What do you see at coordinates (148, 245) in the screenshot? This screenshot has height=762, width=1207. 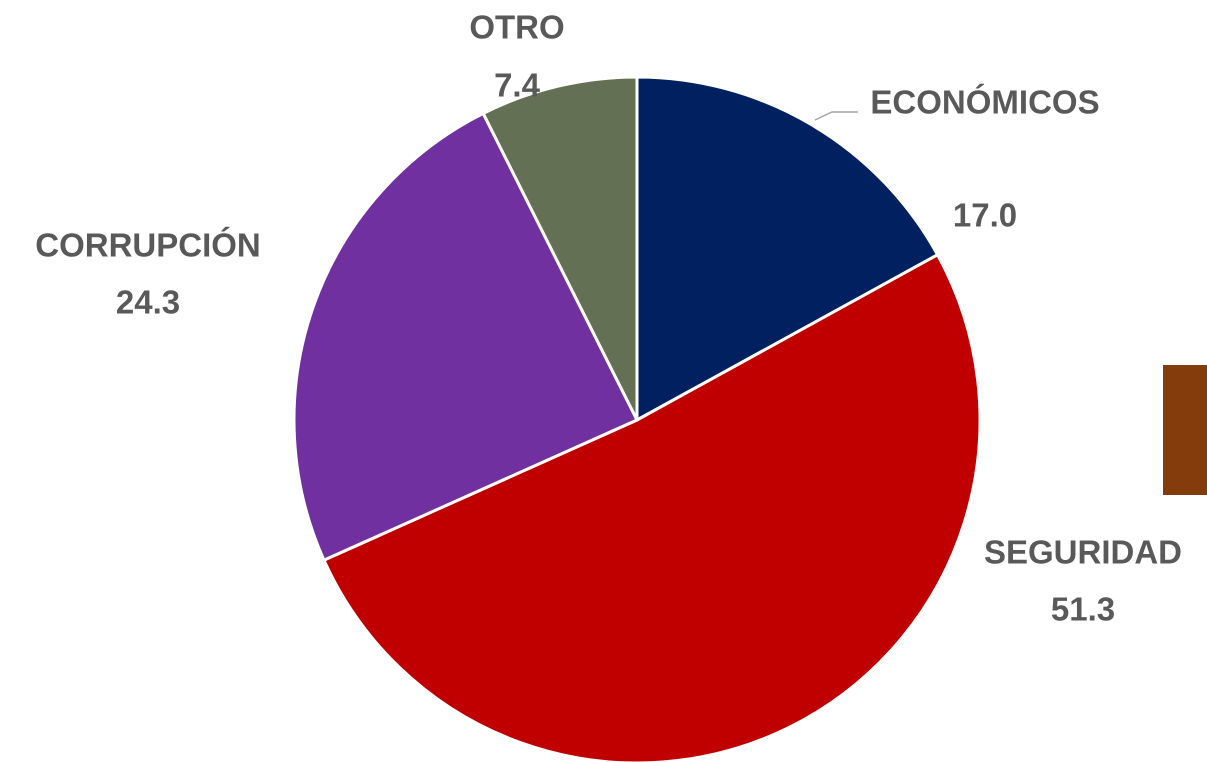 I see `slice-label: CORRUPCIÓN` at bounding box center [148, 245].